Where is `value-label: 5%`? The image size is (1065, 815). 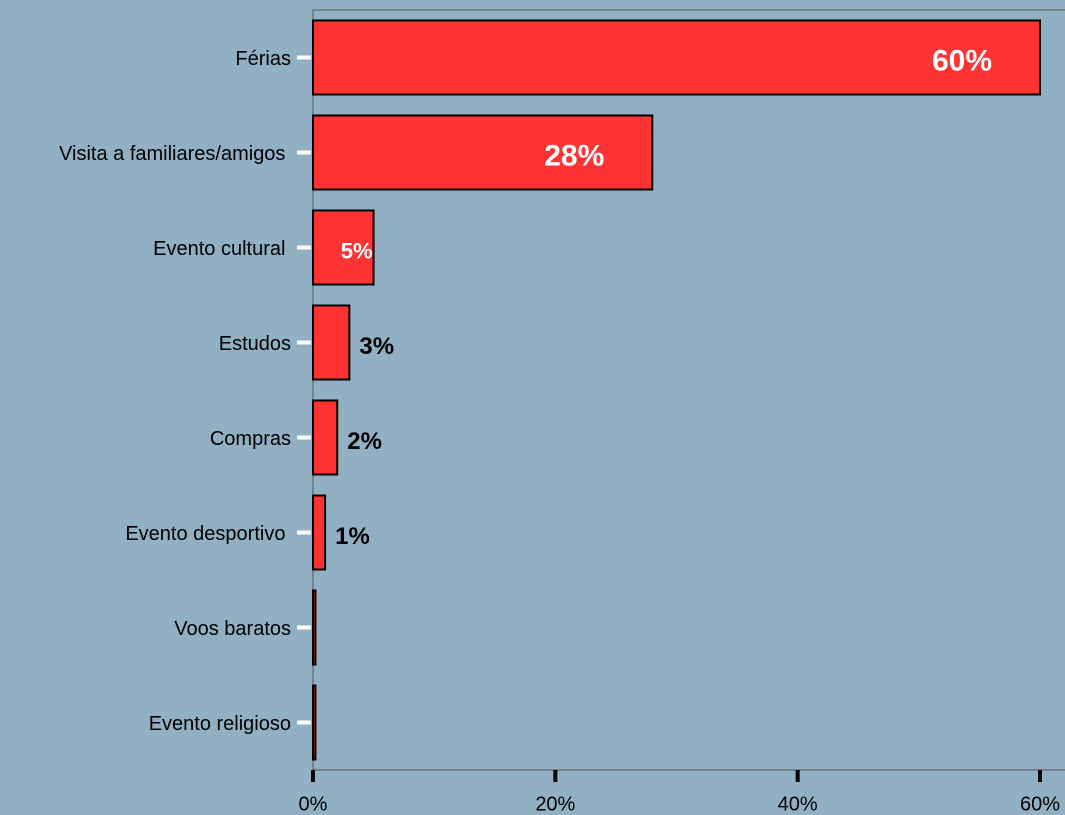
value-label: 5% is located at coordinates (357, 250).